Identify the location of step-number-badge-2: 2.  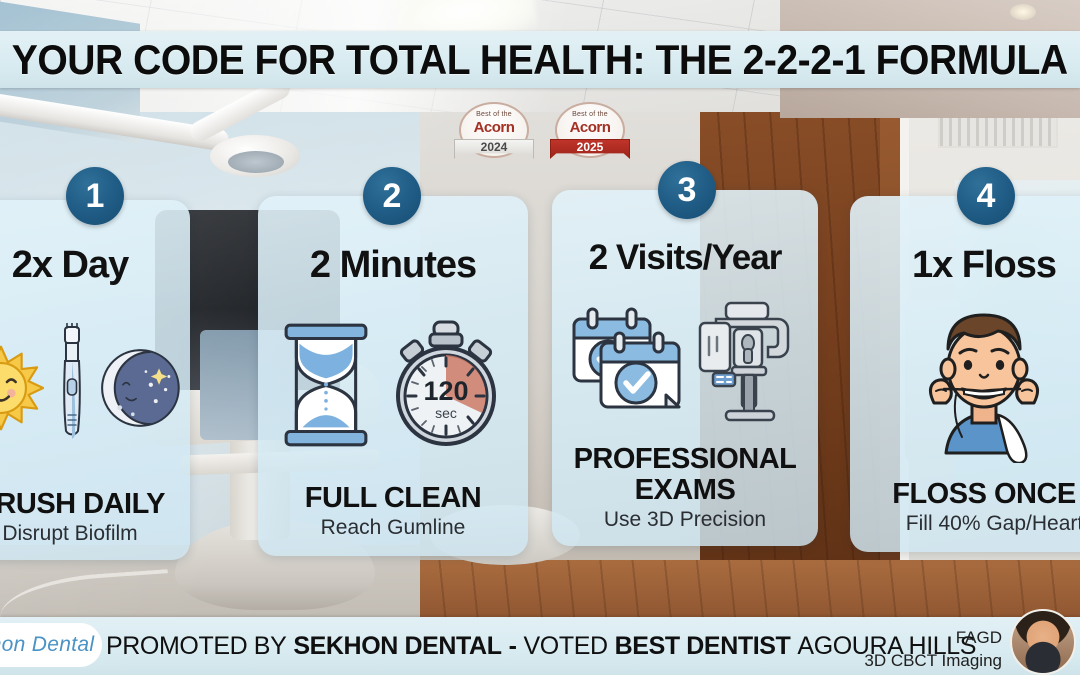
(392, 196).